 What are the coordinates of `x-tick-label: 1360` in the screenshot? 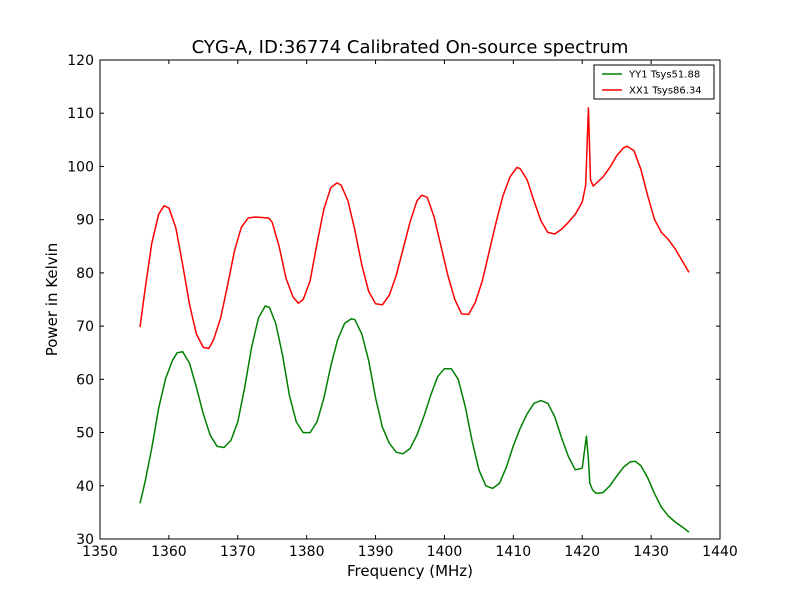 It's located at (169, 552).